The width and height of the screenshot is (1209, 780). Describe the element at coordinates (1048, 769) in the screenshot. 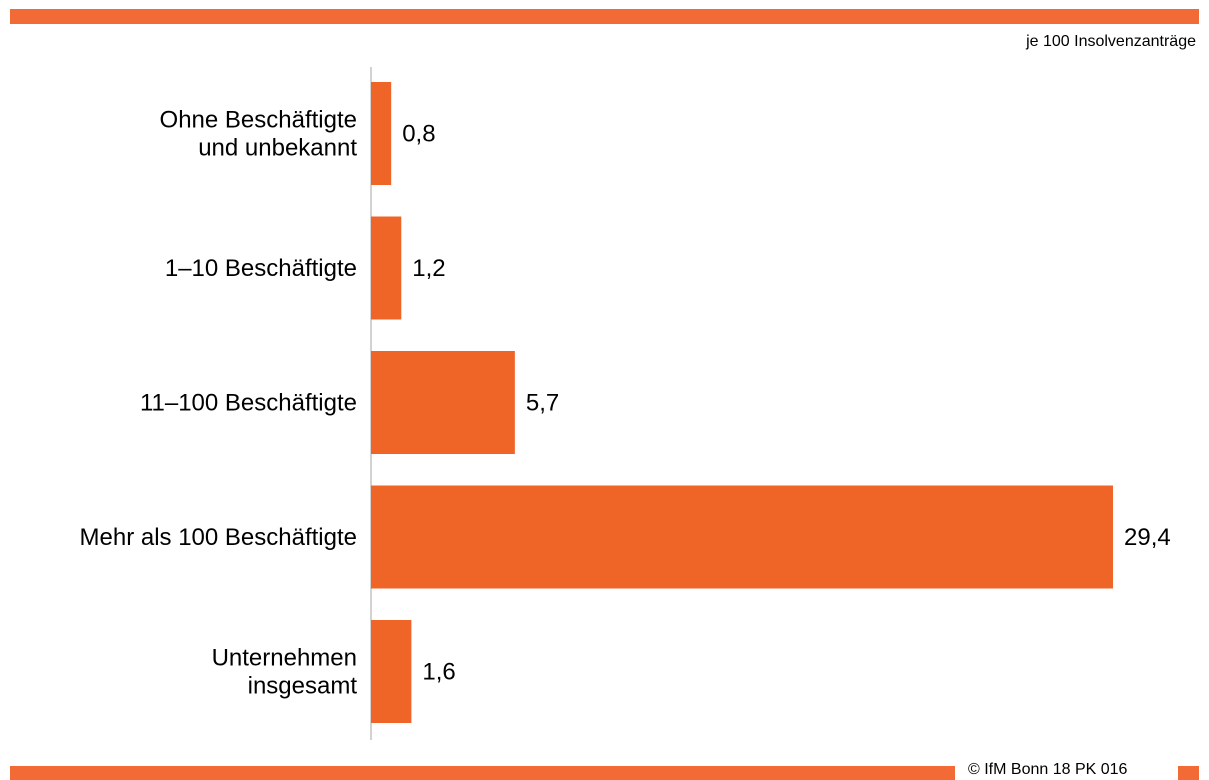

I see `copyright-note: © IfM Bonn 18 PK 016` at that location.